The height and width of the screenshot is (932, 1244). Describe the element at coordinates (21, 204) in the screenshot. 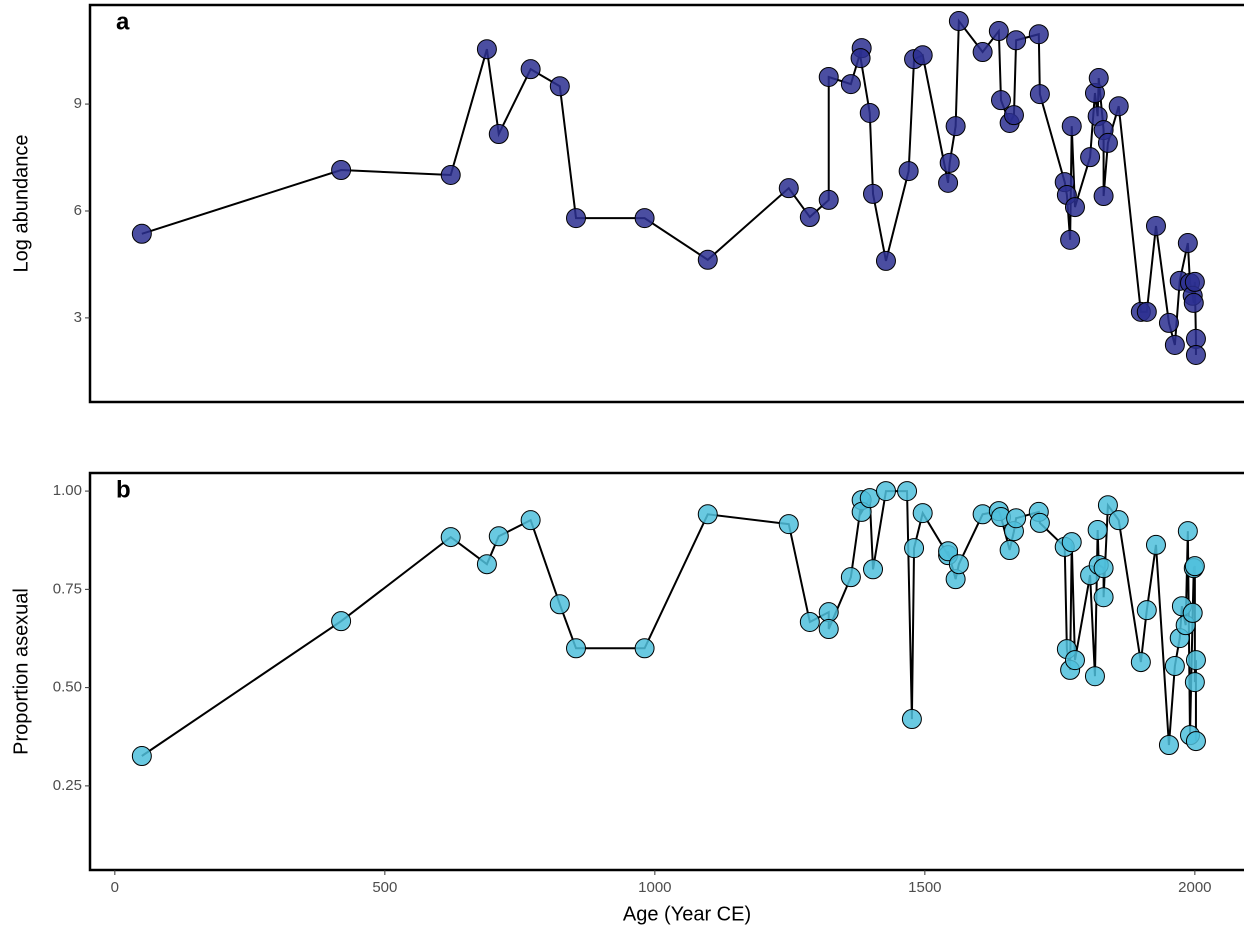

I see `y-axis-label: Log abundance` at that location.